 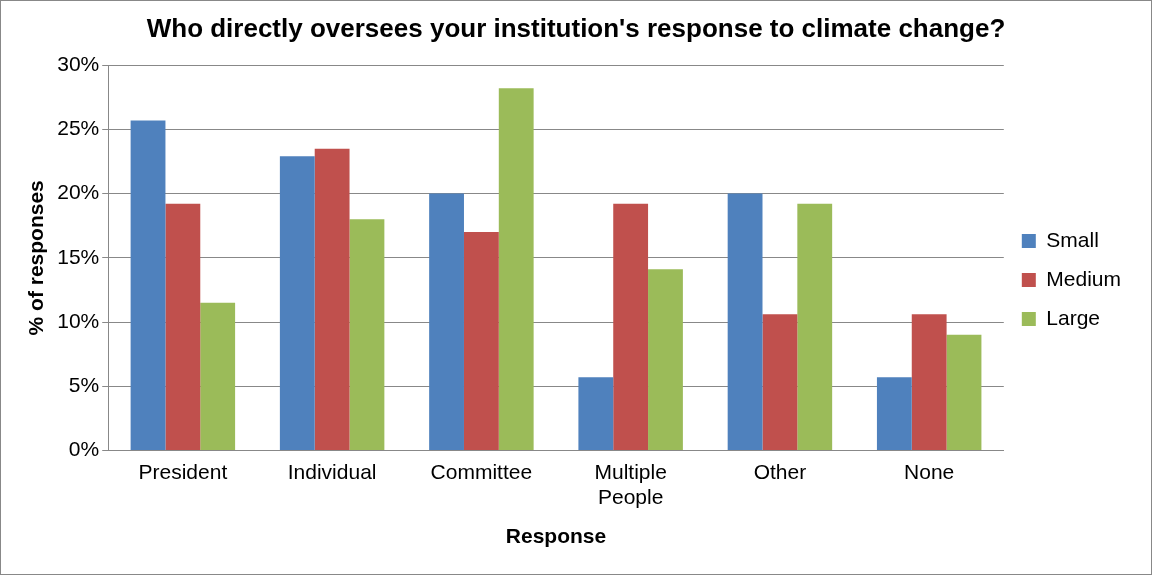 What do you see at coordinates (78, 63) in the screenshot?
I see `y-tick-label: 30%` at bounding box center [78, 63].